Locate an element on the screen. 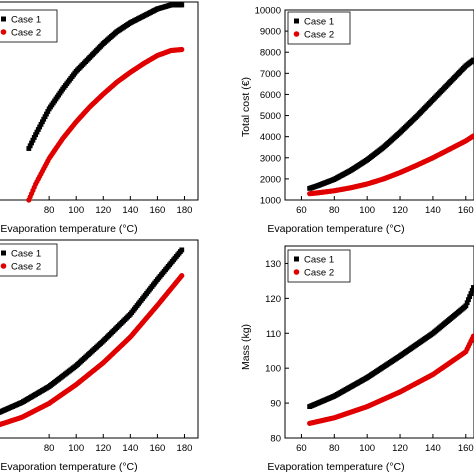 Image resolution: width=474 pixels, height=474 pixels. y-tick-label: 5000 is located at coordinates (270, 116).